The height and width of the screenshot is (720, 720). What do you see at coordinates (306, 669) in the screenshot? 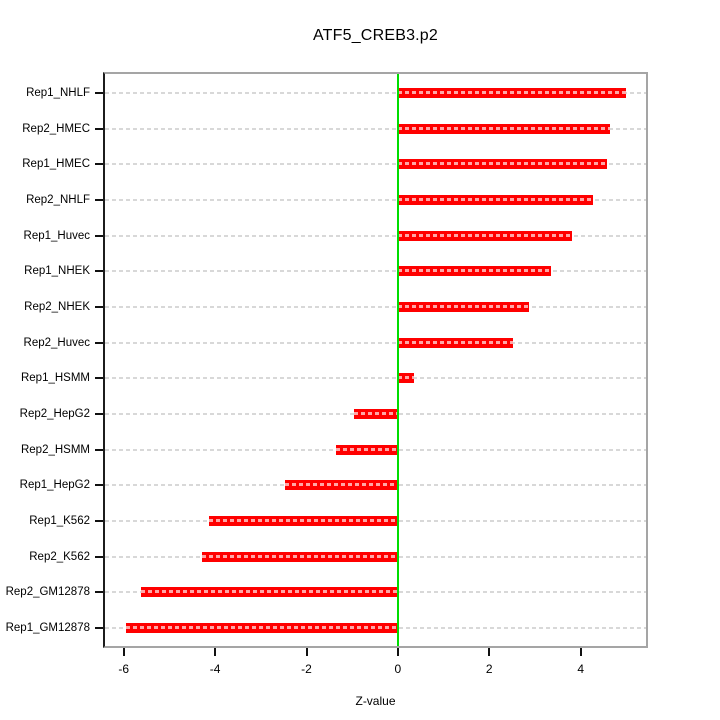
I see `x-tick-label: -2` at bounding box center [306, 669].